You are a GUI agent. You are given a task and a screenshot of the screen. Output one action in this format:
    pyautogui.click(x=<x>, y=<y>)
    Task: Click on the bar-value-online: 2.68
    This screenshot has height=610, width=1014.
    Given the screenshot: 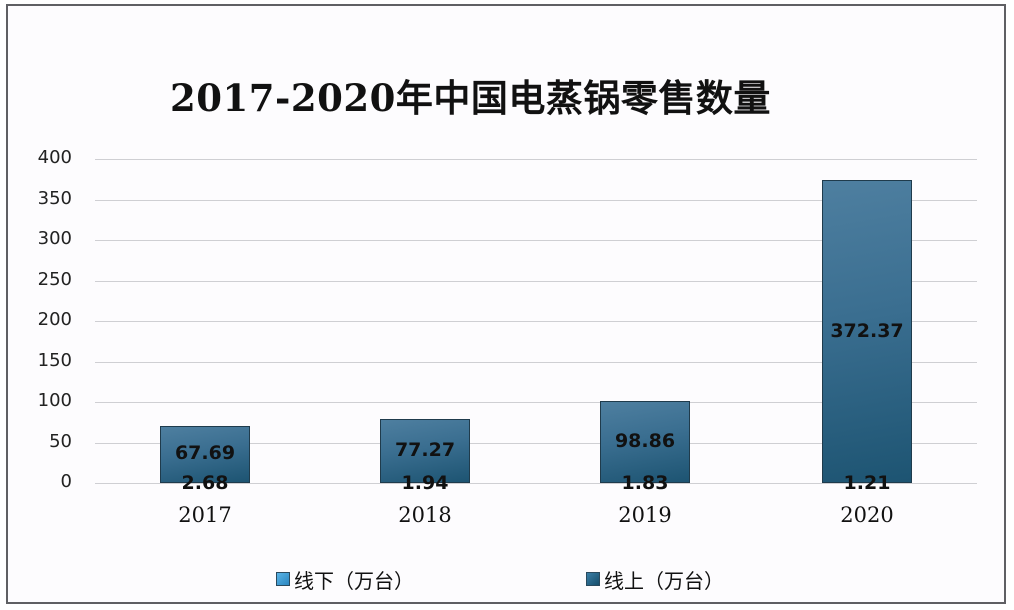 What is the action you would take?
    pyautogui.click(x=205, y=483)
    